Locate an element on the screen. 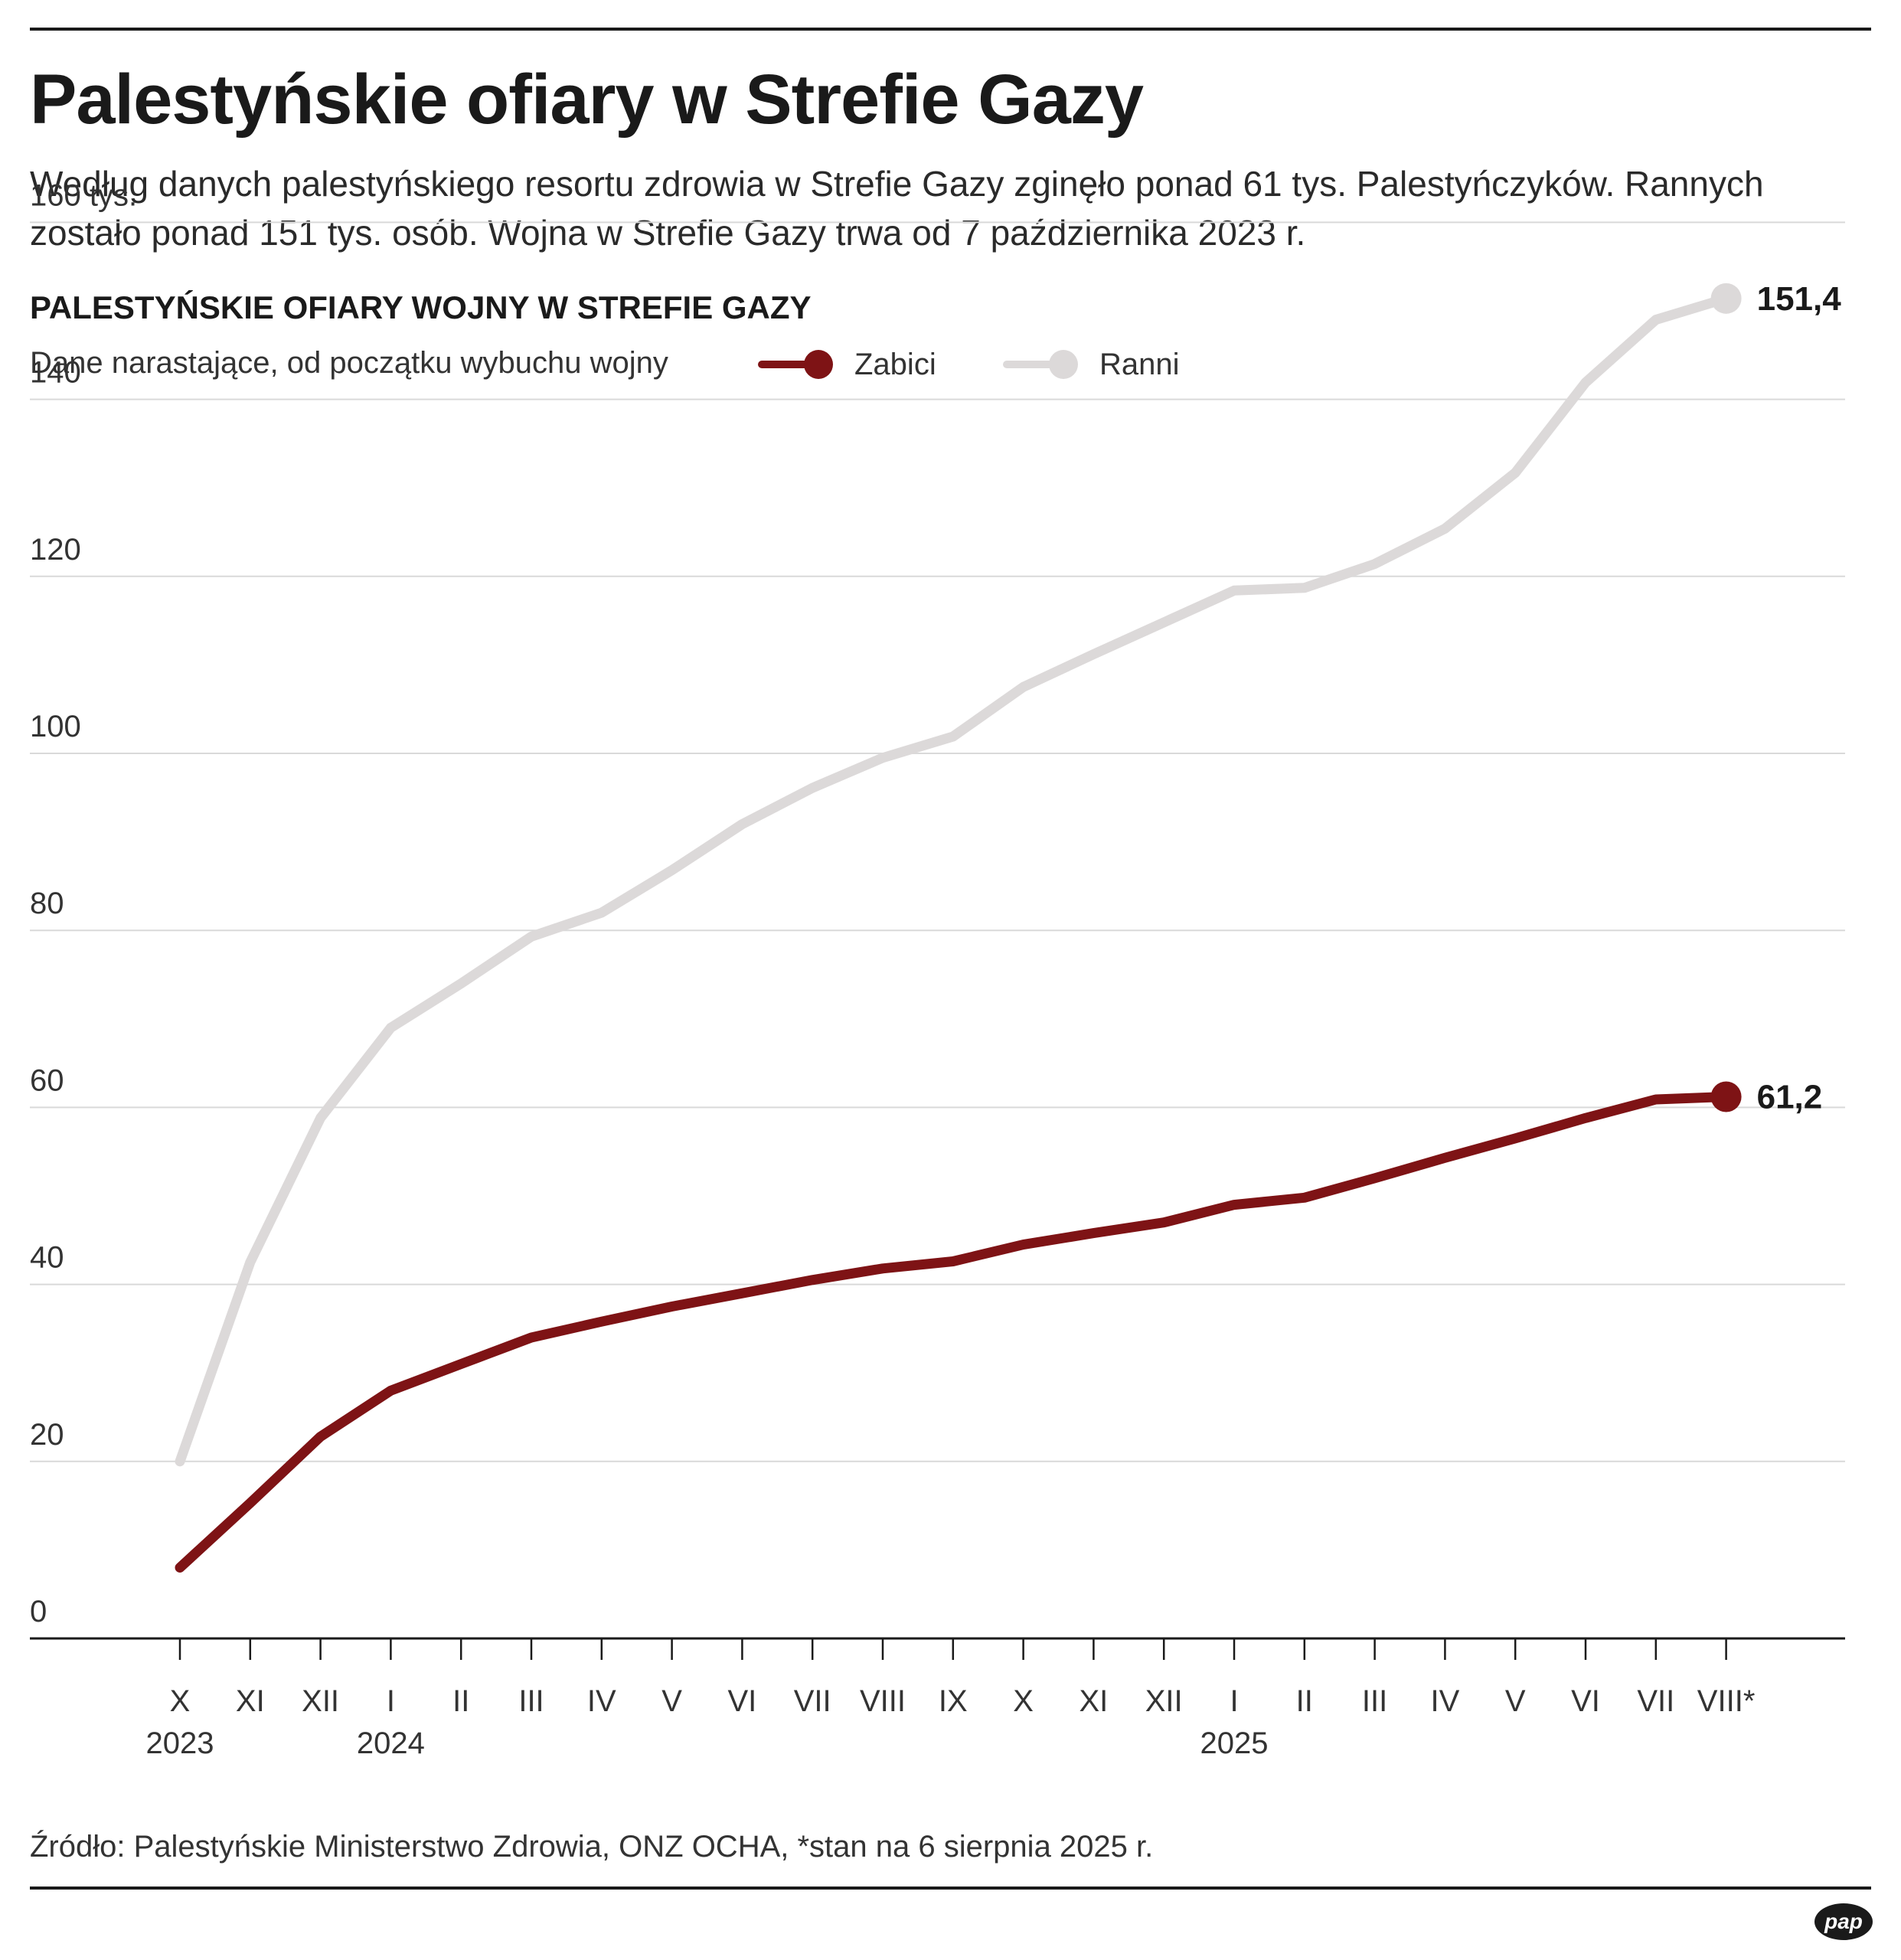 Image resolution: width=1901 pixels, height=1960 pixels. x-tick-label: VIII is located at coordinates (883, 1701).